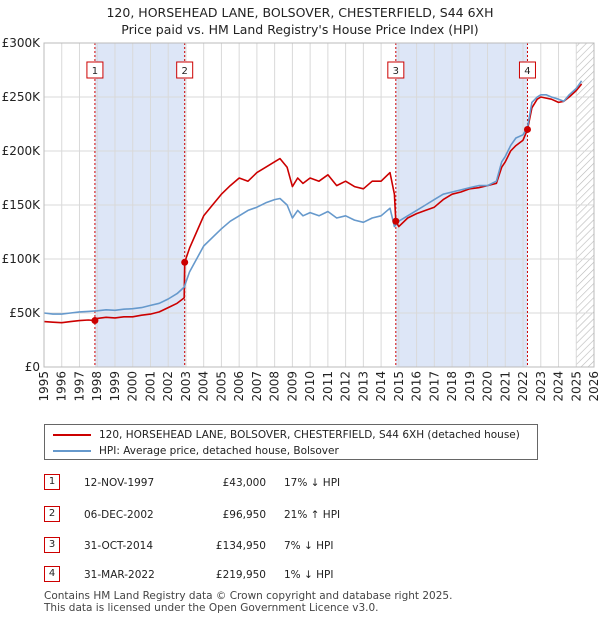  I want to click on x-tick-label: 2001, so click(150, 386).